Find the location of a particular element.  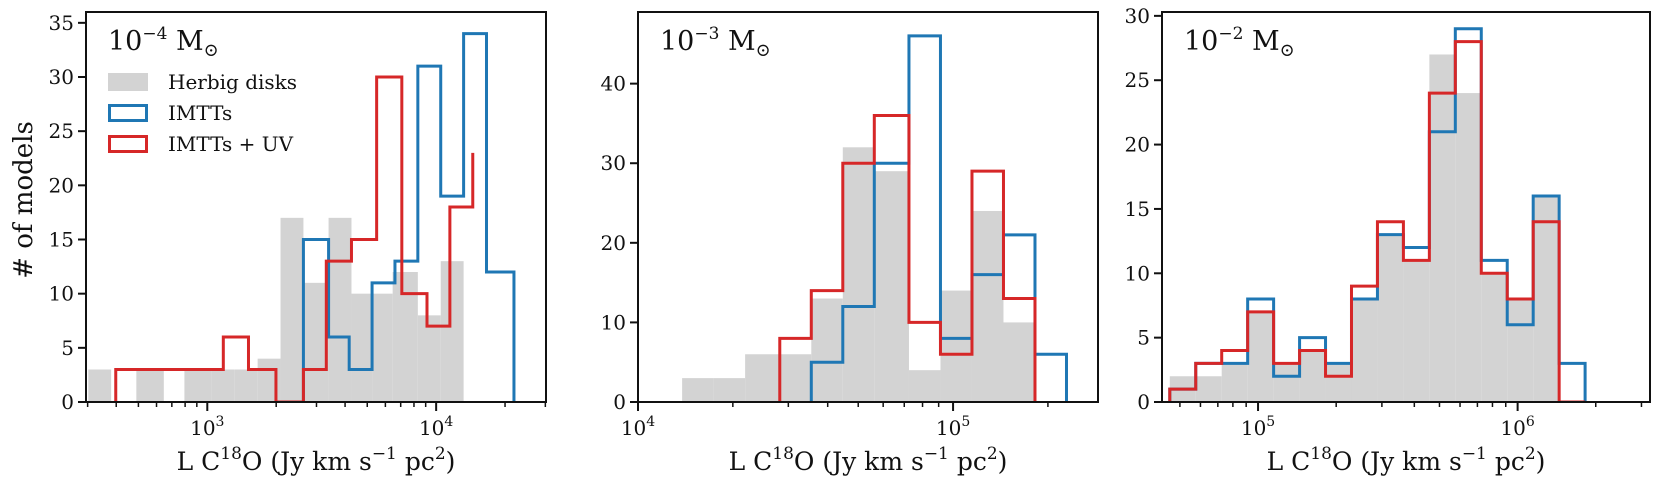

y-axis-label: # of models is located at coordinates (24, 200).